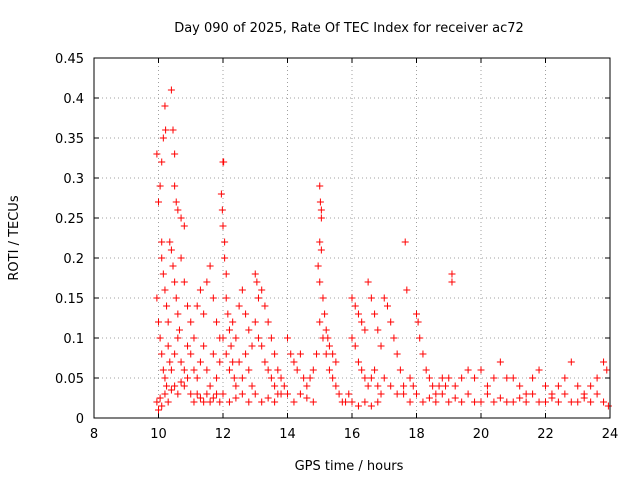 This screenshot has height=480, width=640. I want to click on y-tick-label: 0.05, so click(69, 379).